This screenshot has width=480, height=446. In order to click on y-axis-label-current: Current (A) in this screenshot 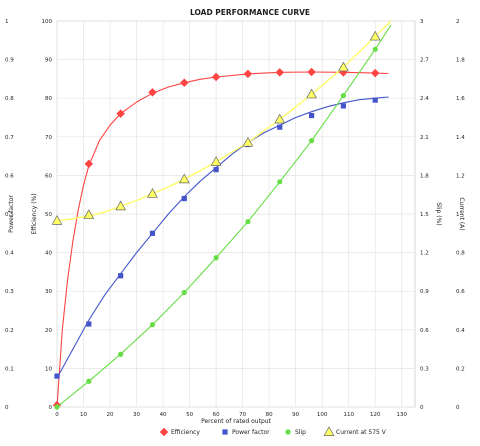, I will do `click(461, 213)`.